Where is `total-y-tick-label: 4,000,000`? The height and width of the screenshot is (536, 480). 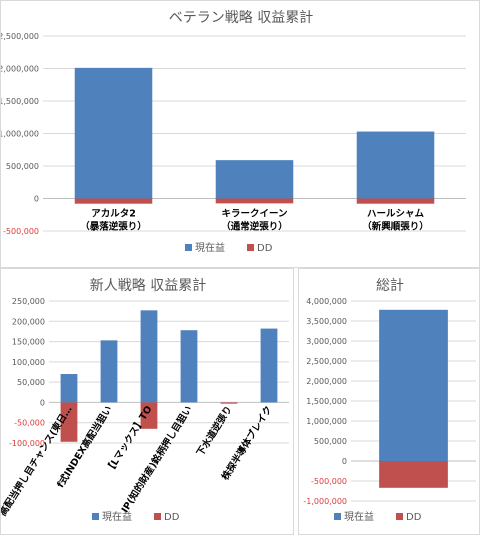
total-y-tick-label: 4,000,000 is located at coordinates (326, 301).